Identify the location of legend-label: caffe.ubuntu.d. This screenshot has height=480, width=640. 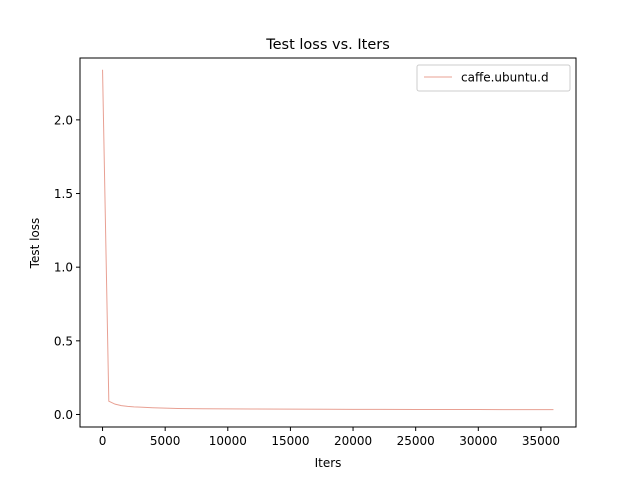
(505, 78).